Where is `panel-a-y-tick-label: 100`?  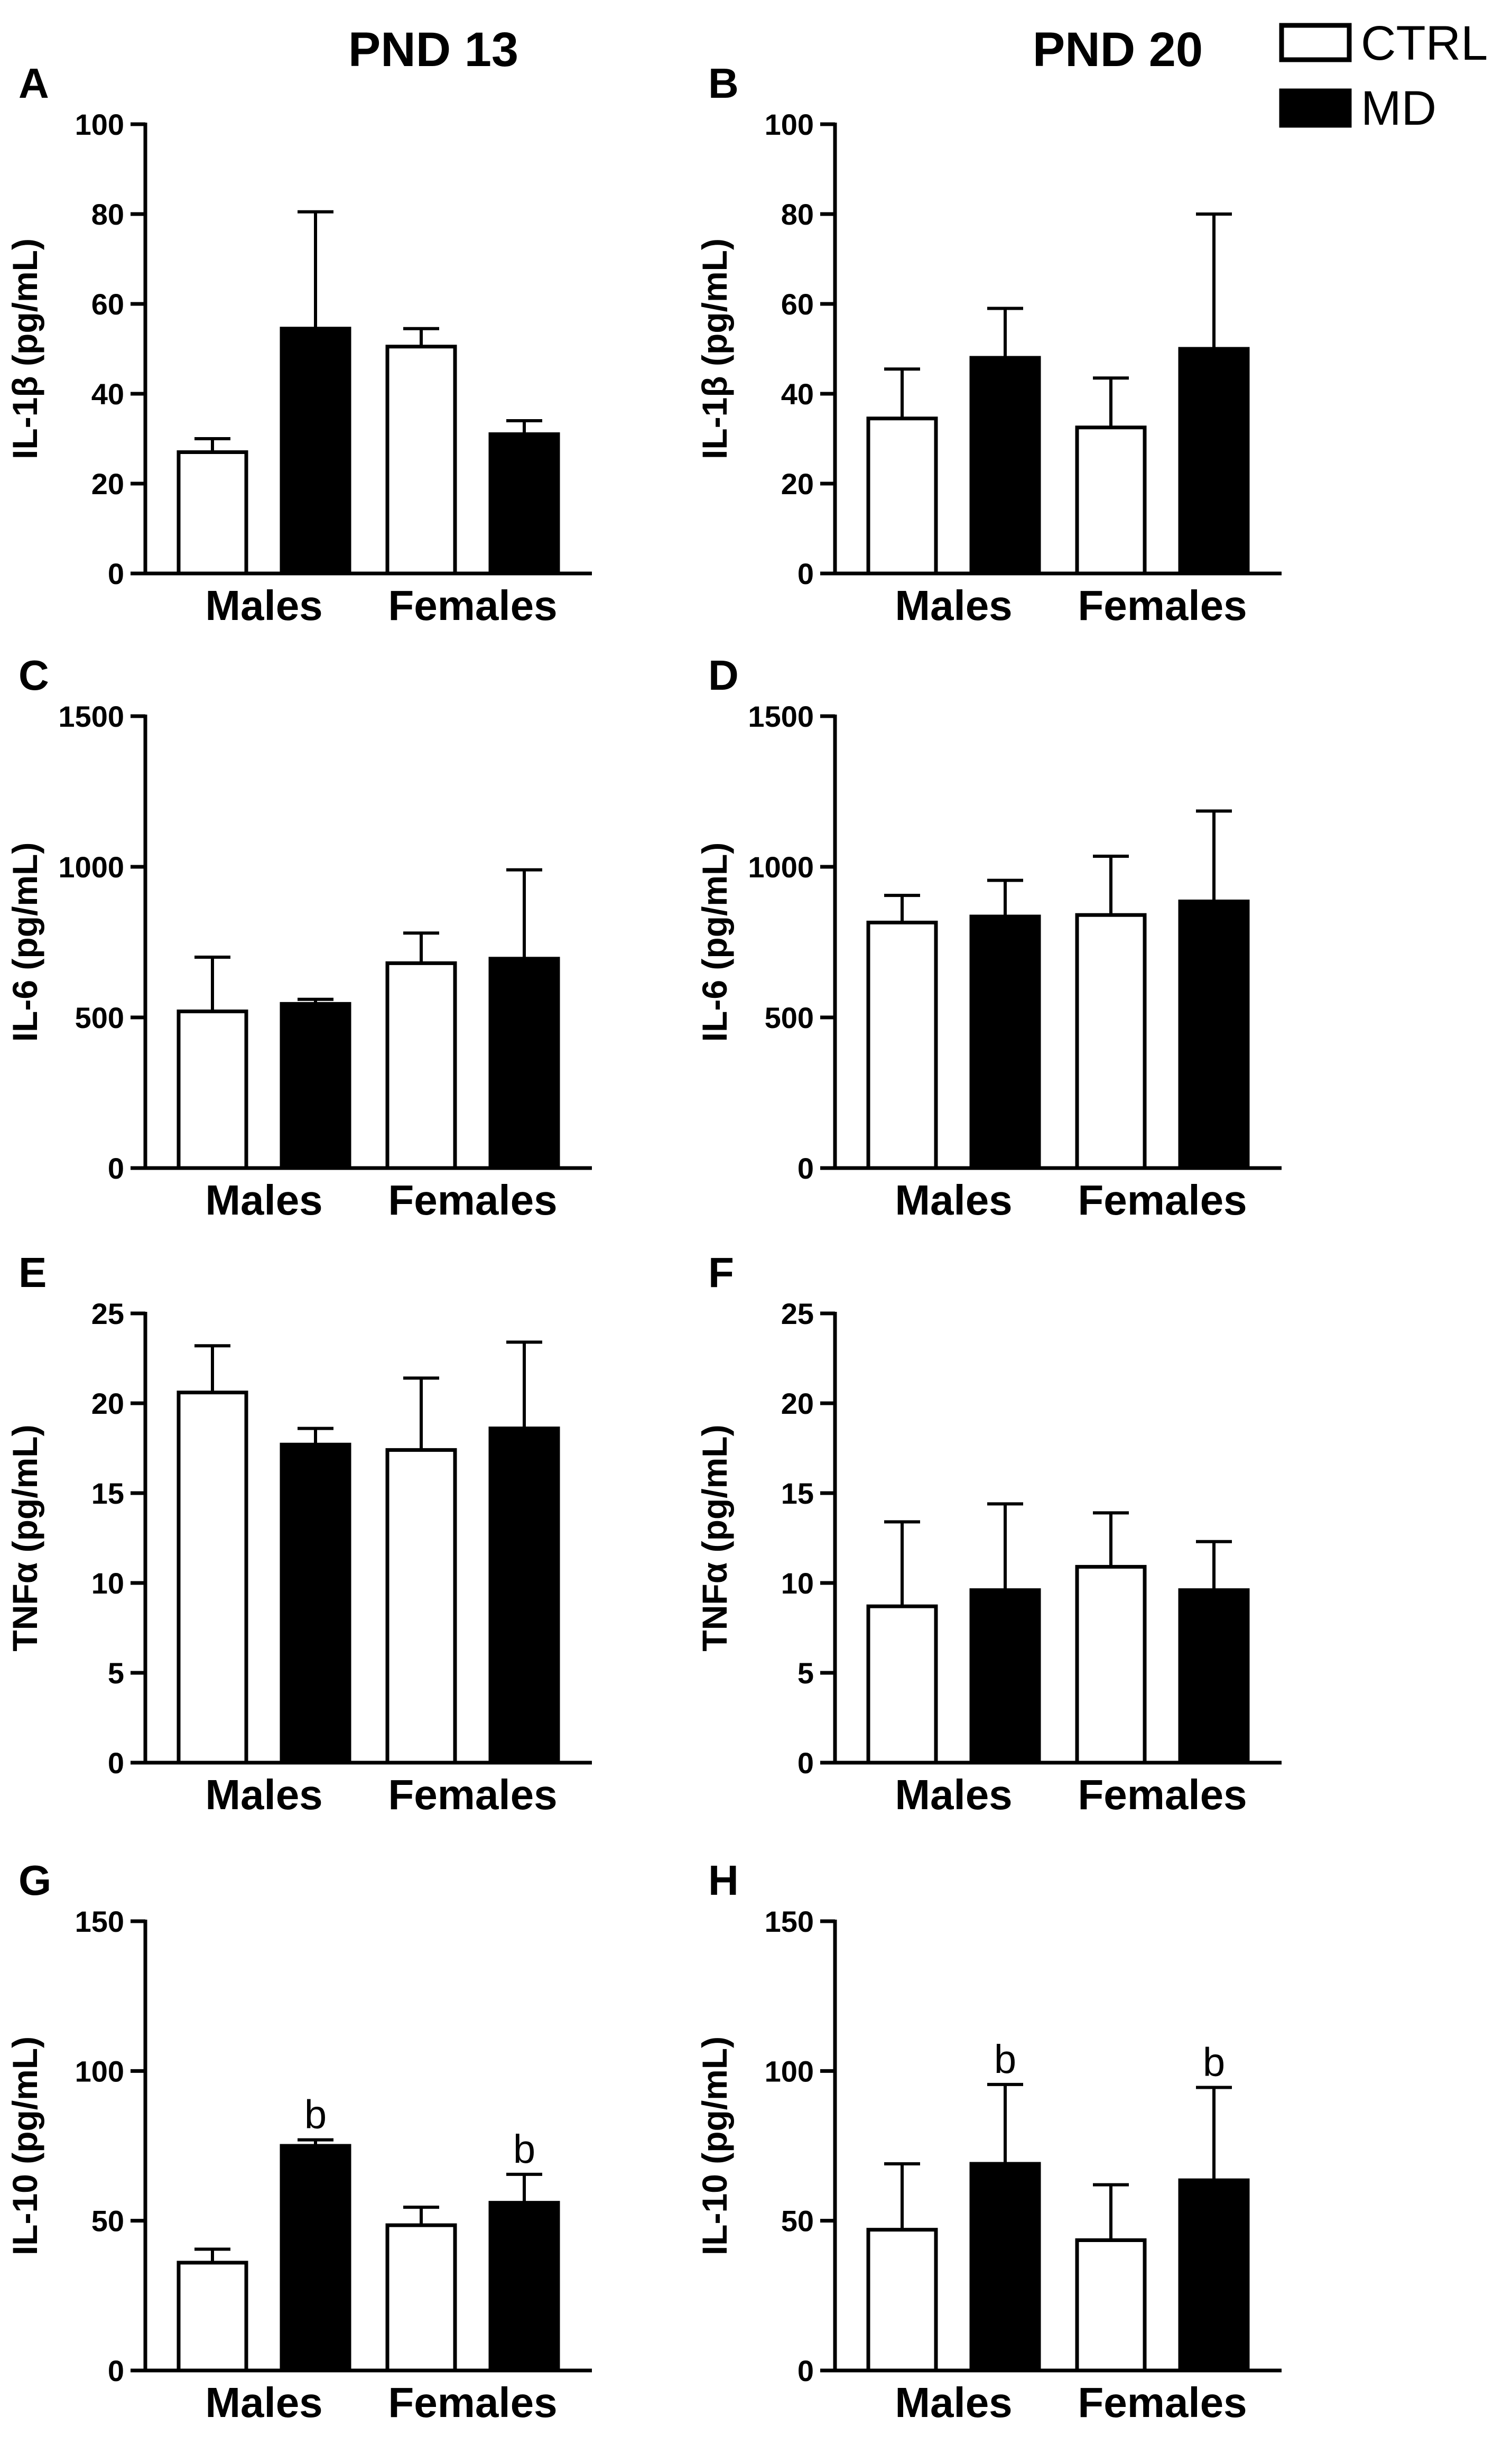
panel-a-y-tick-label: 100 is located at coordinates (99, 124).